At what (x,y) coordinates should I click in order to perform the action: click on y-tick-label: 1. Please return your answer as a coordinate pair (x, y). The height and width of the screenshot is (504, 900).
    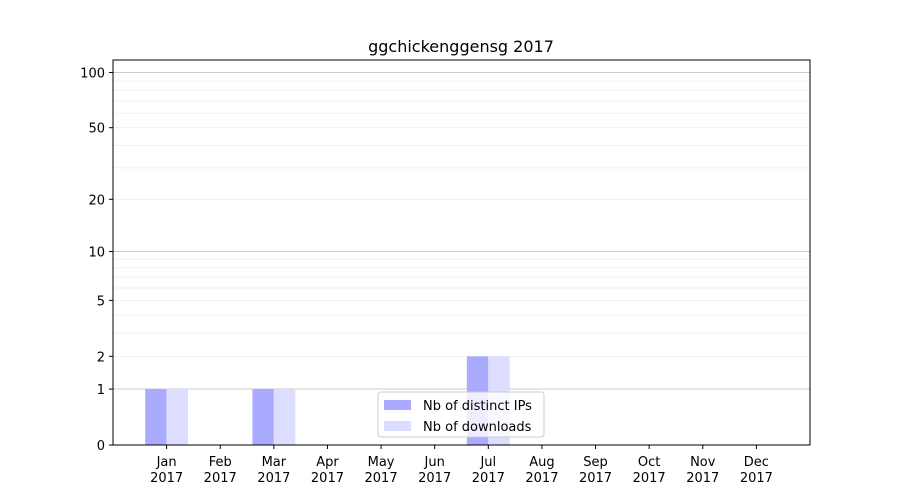
    Looking at the image, I should click on (101, 390).